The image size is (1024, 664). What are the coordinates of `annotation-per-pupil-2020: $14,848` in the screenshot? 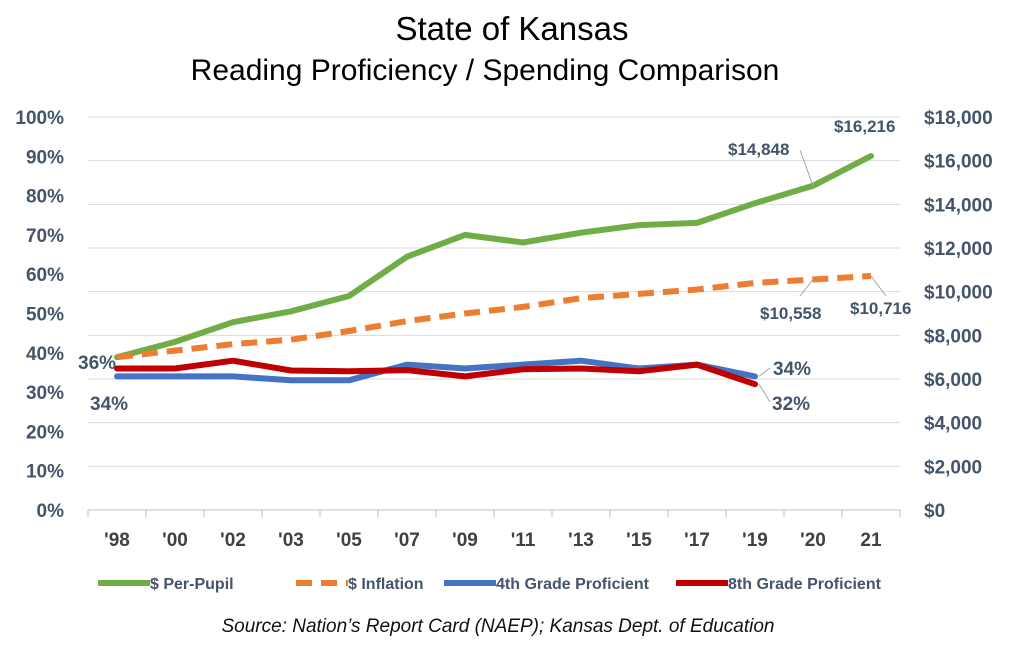 It's located at (758, 149).